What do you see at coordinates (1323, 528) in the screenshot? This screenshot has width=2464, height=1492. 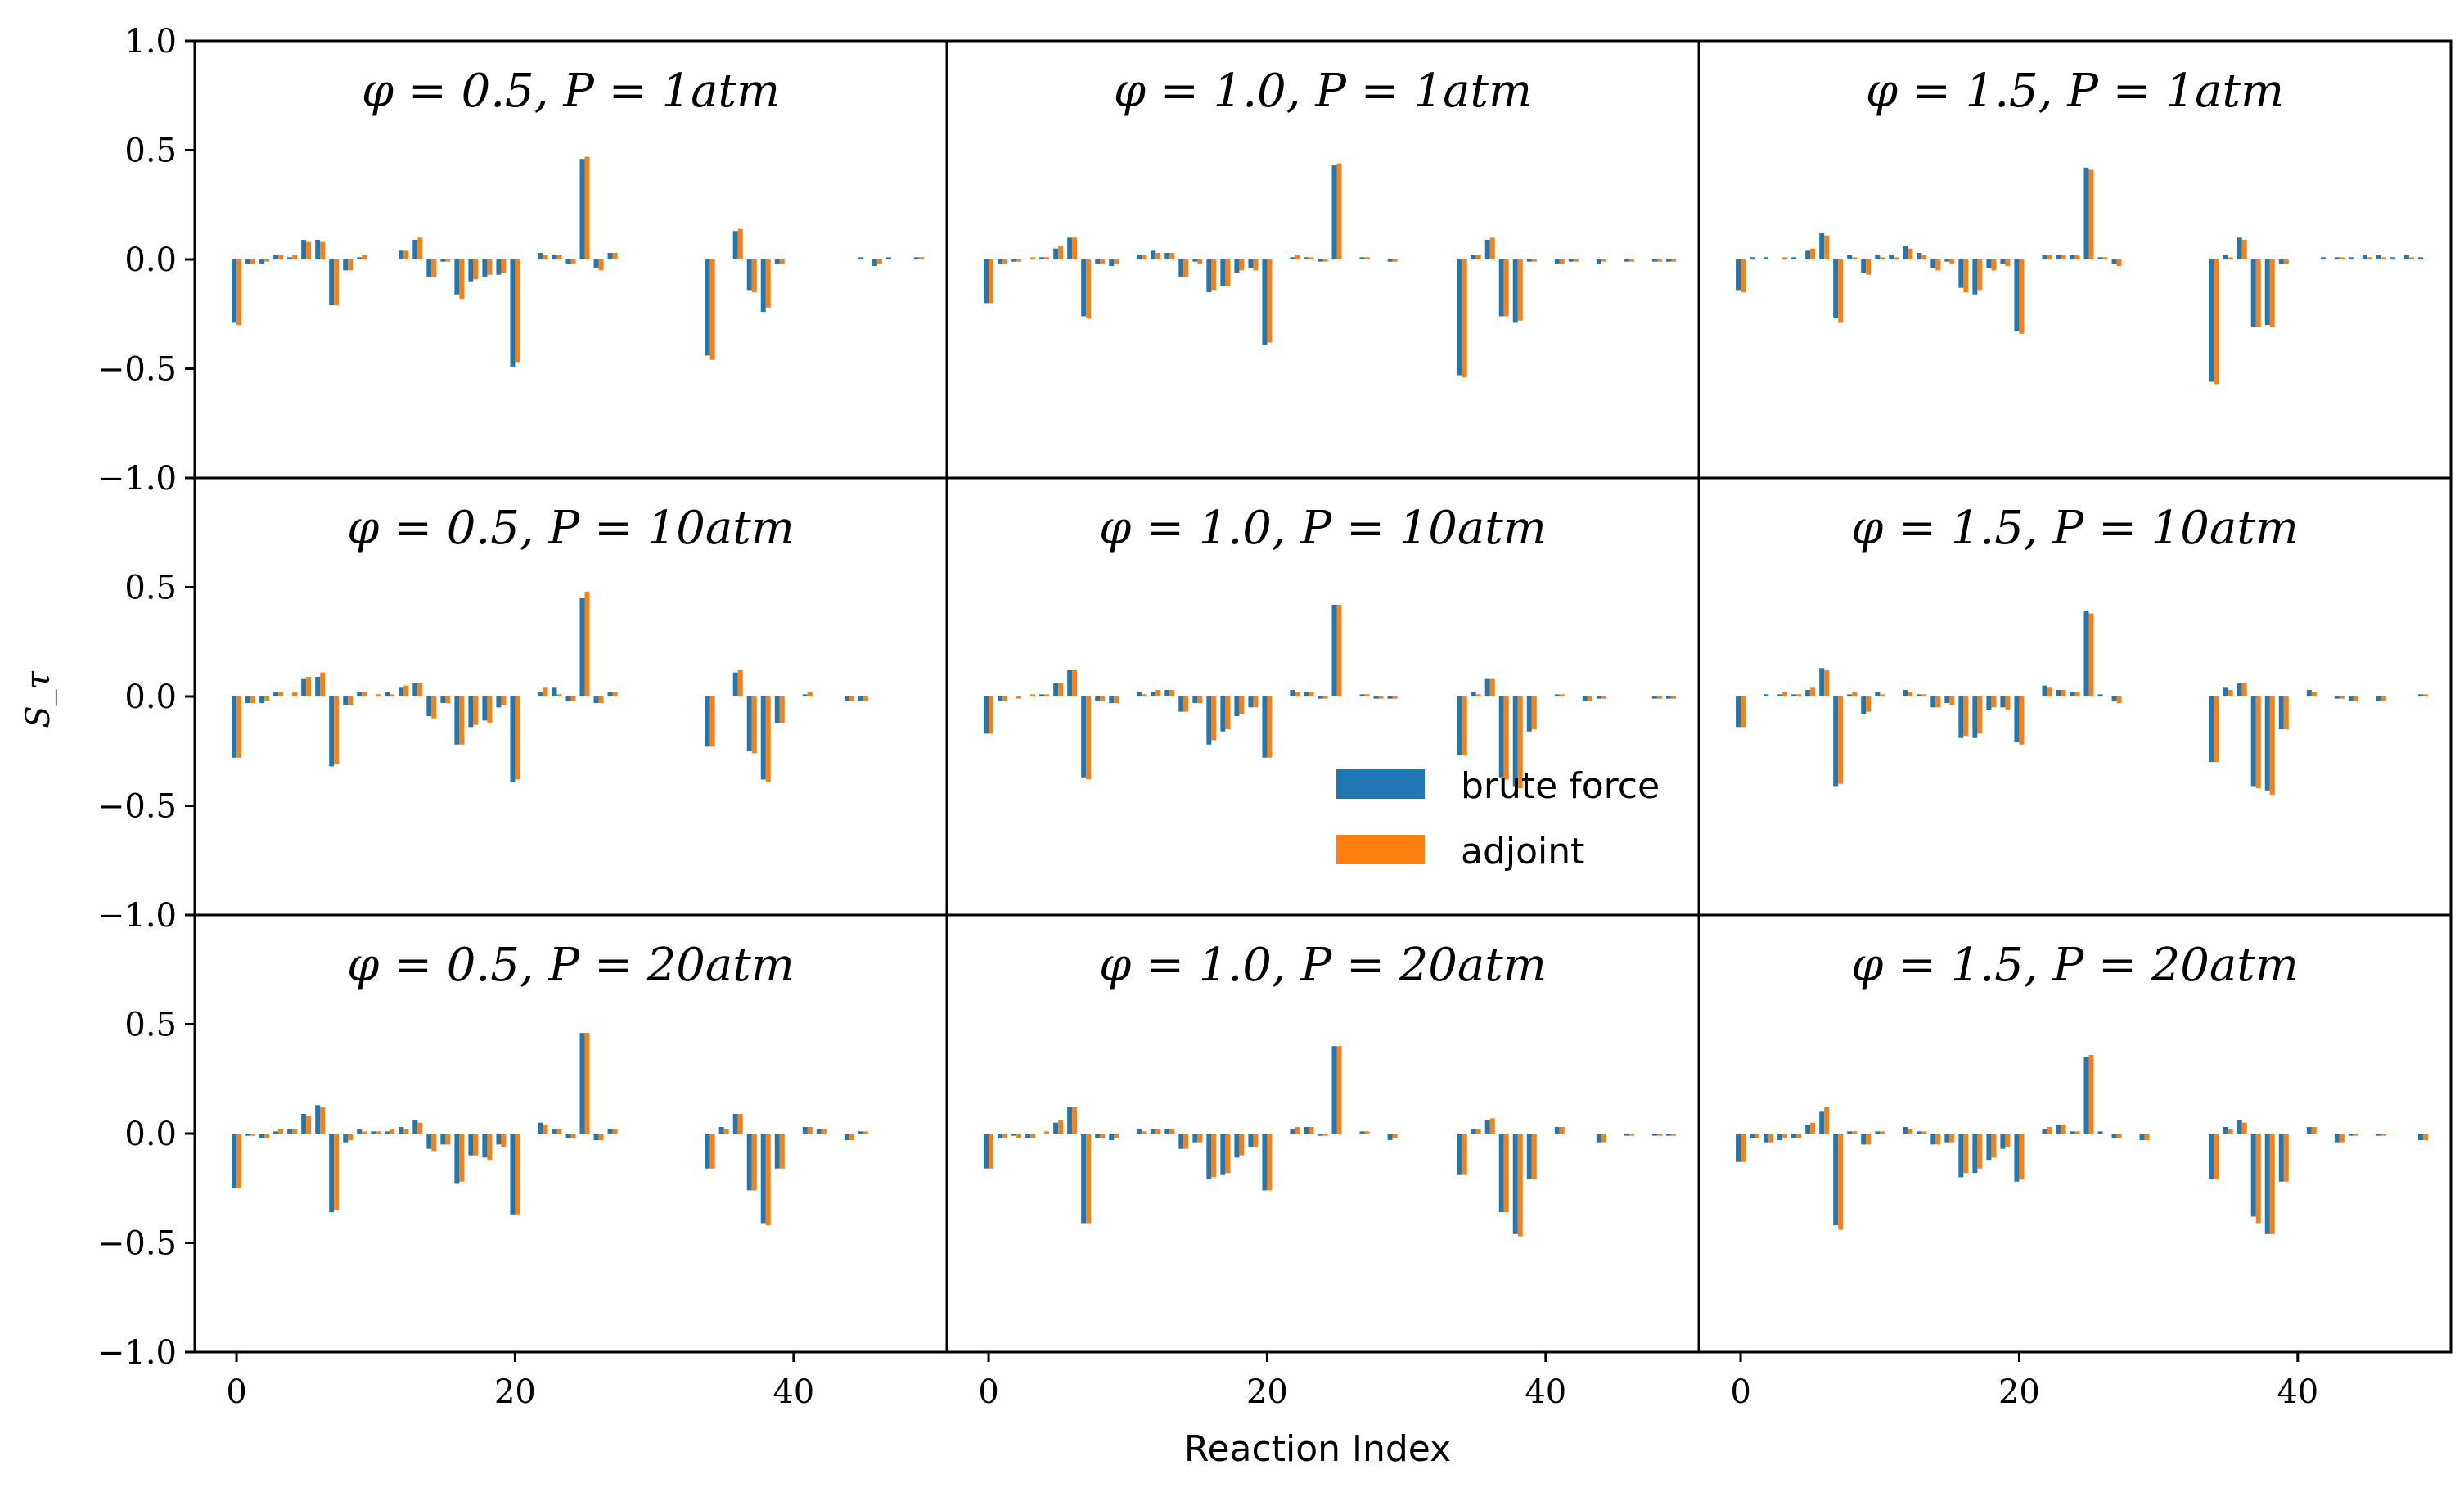 I see `panel-title: φ = 1.0, P = 10atm` at bounding box center [1323, 528].